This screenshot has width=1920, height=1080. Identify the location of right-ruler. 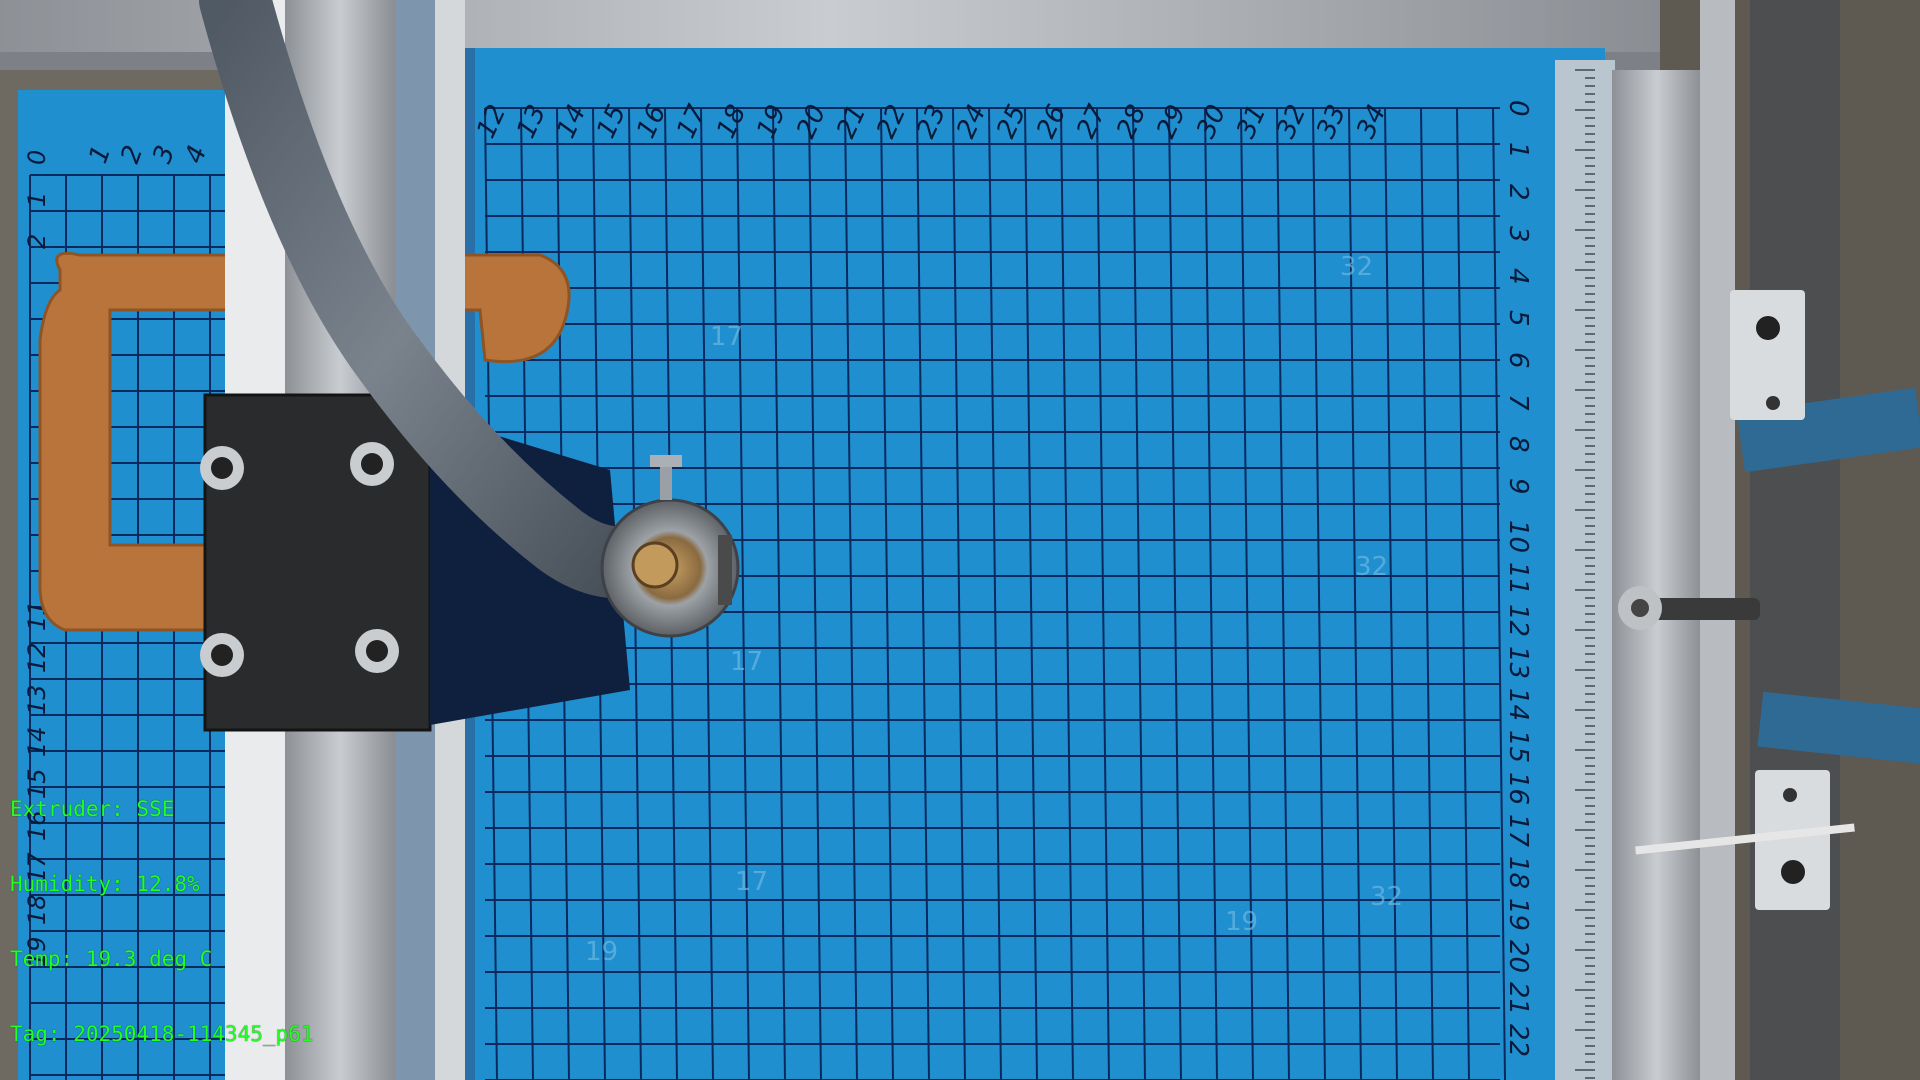
(1585, 570).